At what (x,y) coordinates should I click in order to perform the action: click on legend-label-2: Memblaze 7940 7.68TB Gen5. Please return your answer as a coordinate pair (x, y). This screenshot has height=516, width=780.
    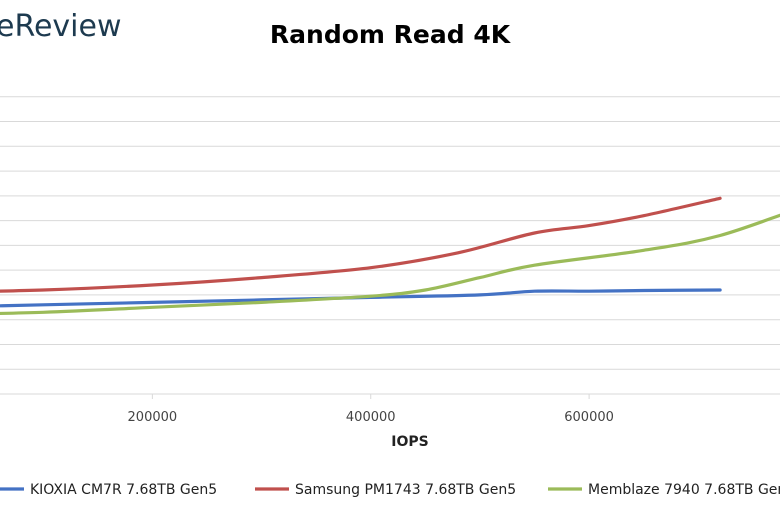
    Looking at the image, I should click on (684, 490).